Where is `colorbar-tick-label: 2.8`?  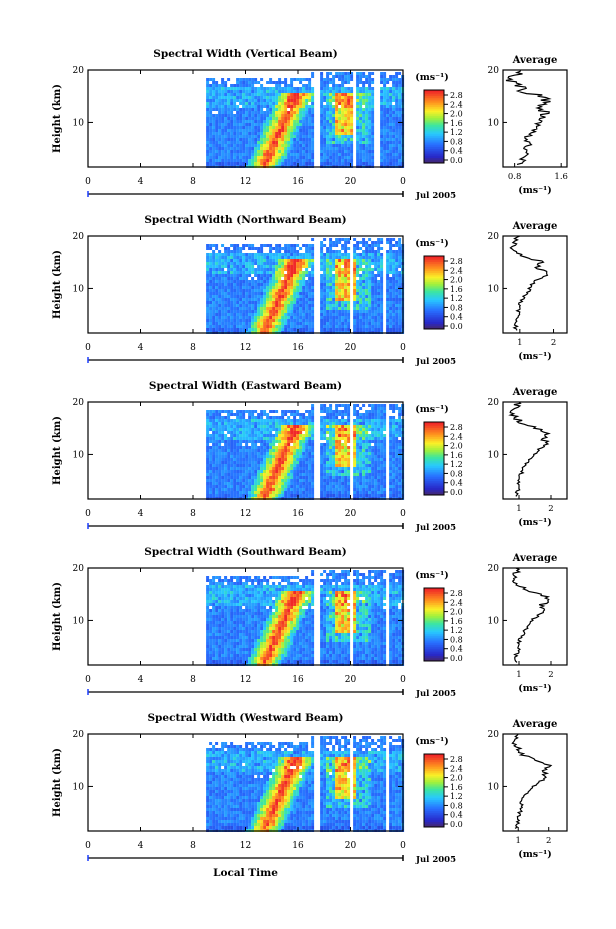 colorbar-tick-label: 2.8 is located at coordinates (456, 261).